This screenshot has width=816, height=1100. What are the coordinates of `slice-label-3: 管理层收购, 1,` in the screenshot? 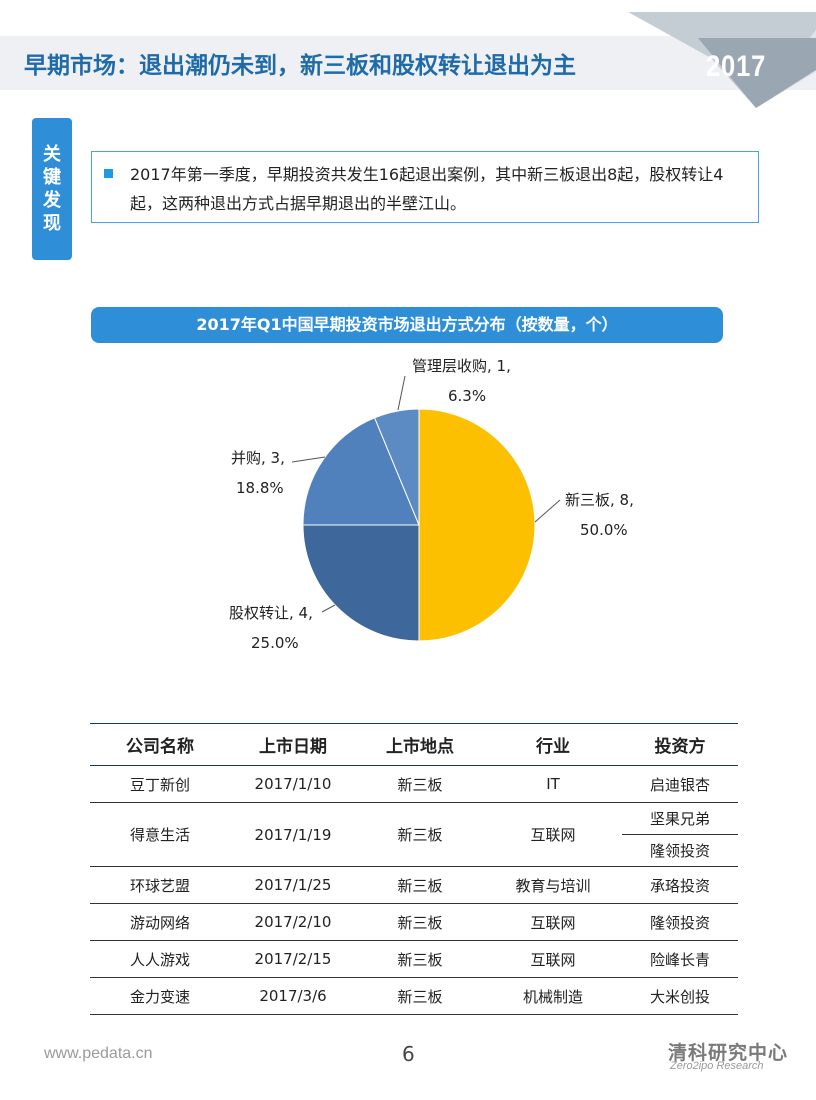 It's located at (461, 366).